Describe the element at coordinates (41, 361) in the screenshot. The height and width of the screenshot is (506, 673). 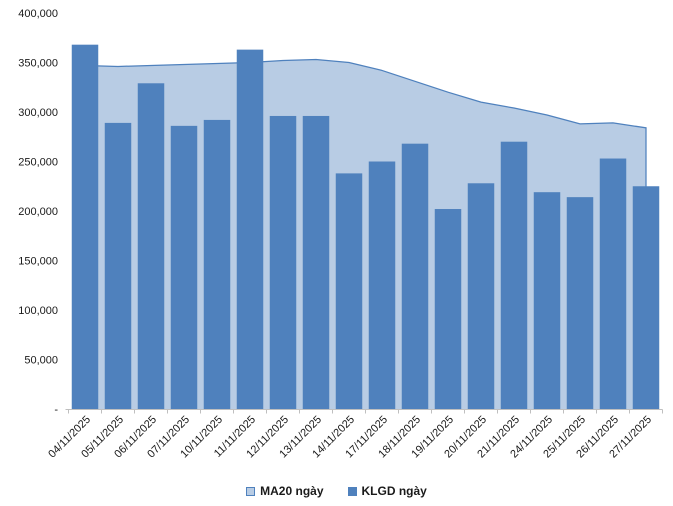
I see `y-axis-label: 50,000` at that location.